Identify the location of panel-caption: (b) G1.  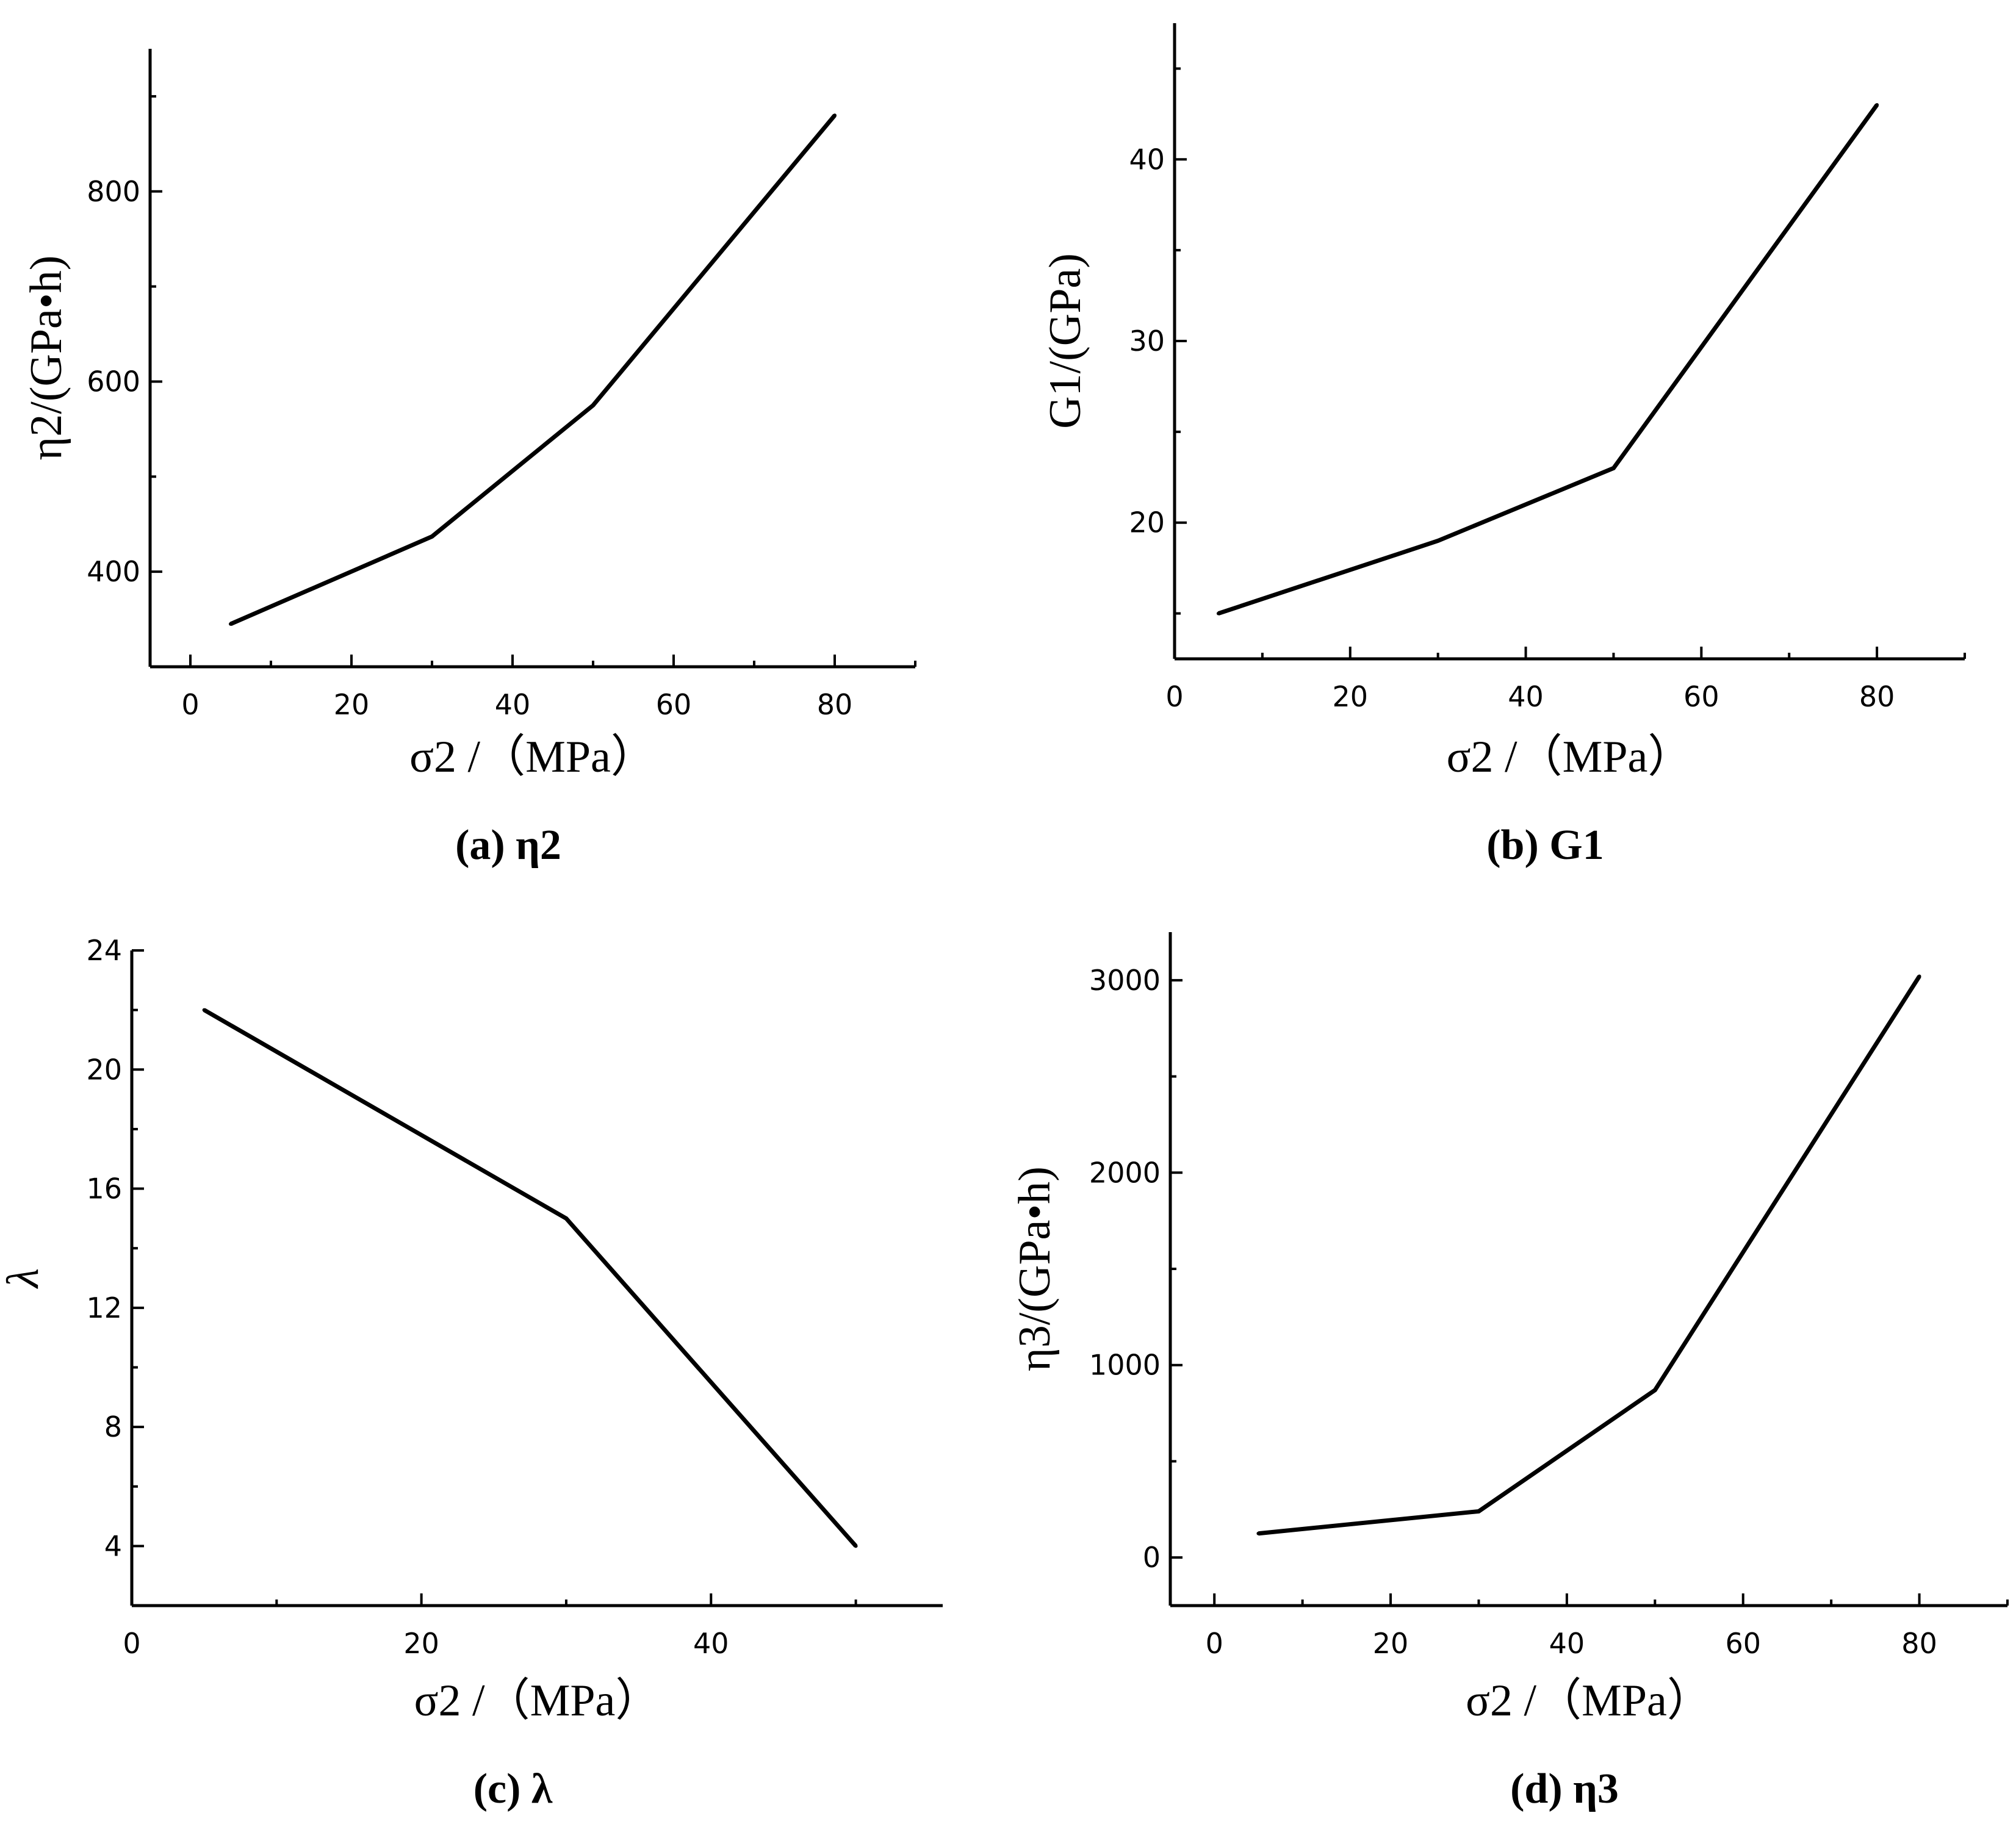
(1545, 845).